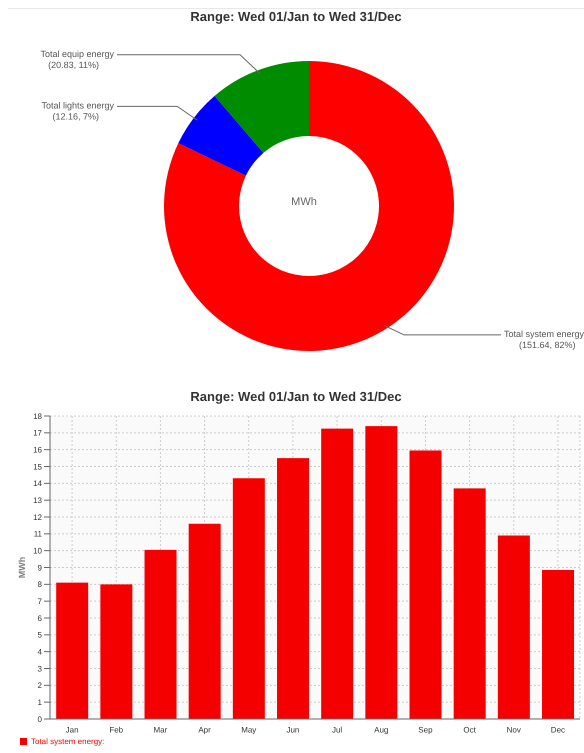 This screenshot has height=753, width=584. Describe the element at coordinates (38, 467) in the screenshot. I see `y-tick-label: 15` at that location.